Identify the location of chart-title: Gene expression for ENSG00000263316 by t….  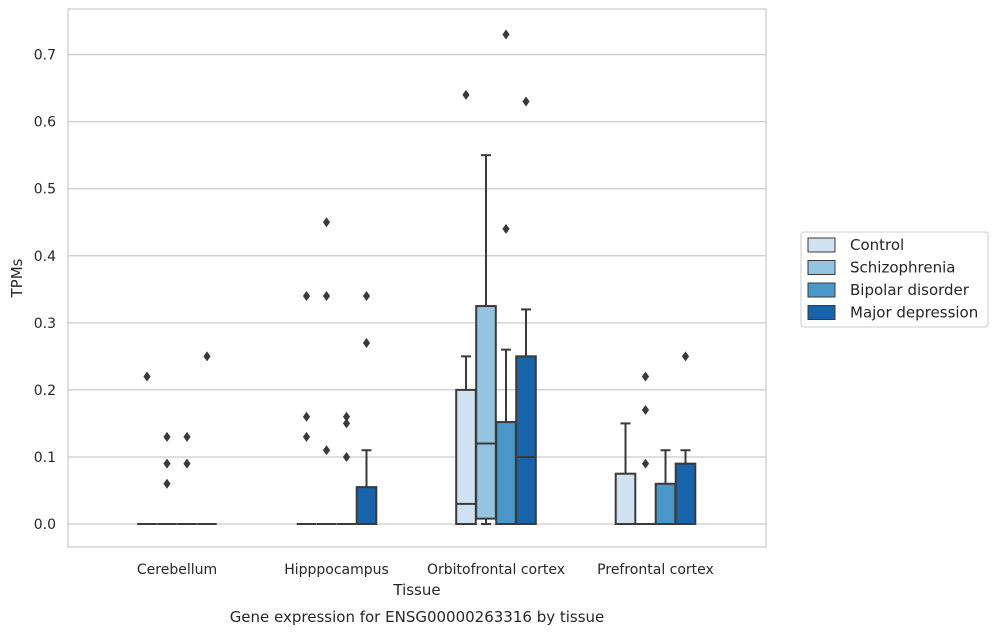
(417, 617).